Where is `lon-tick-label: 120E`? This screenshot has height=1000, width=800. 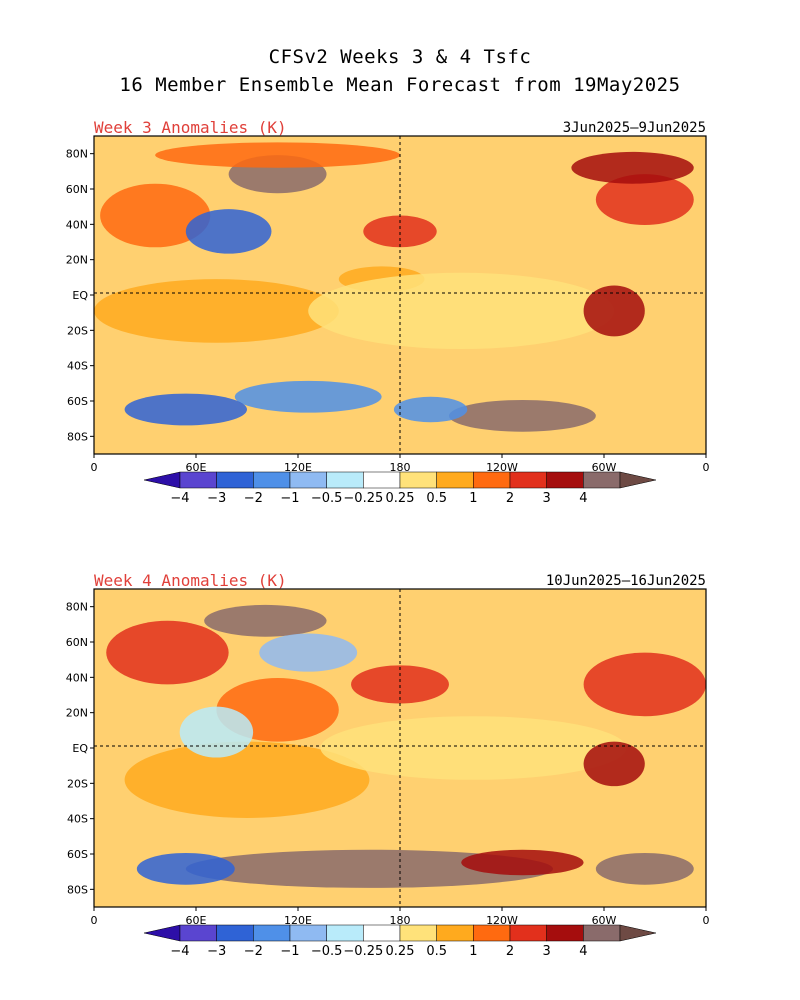 lon-tick-label: 120E is located at coordinates (298, 920).